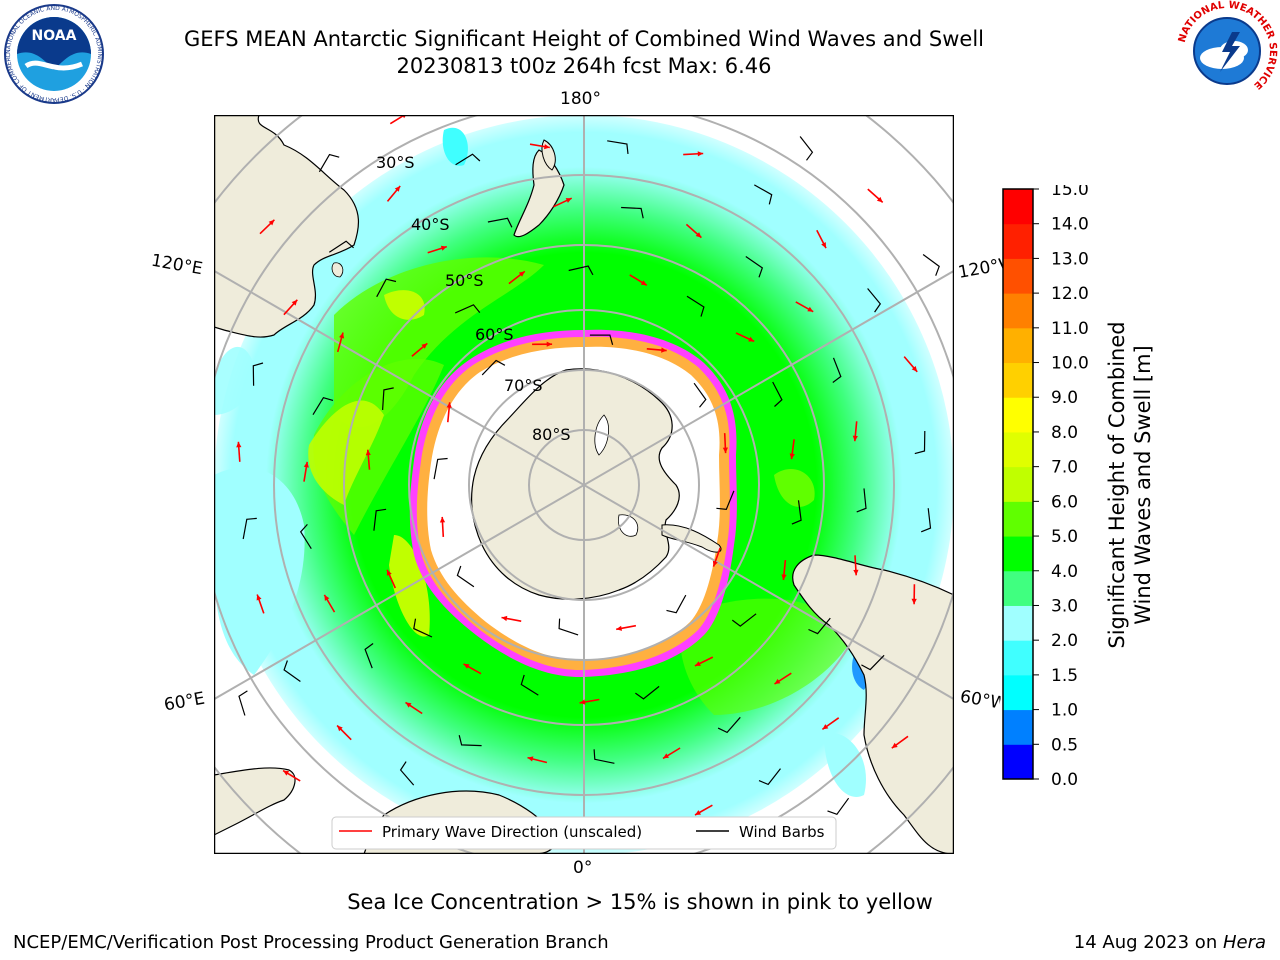 This screenshot has height=960, width=1280. Describe the element at coordinates (1064, 468) in the screenshot. I see `colorbar-tick-label: 7.0` at that location.